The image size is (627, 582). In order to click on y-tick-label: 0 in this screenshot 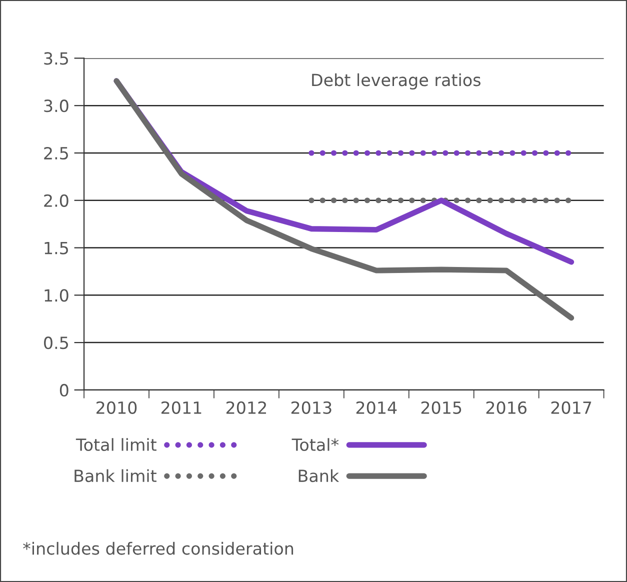, I will do `click(64, 390)`.